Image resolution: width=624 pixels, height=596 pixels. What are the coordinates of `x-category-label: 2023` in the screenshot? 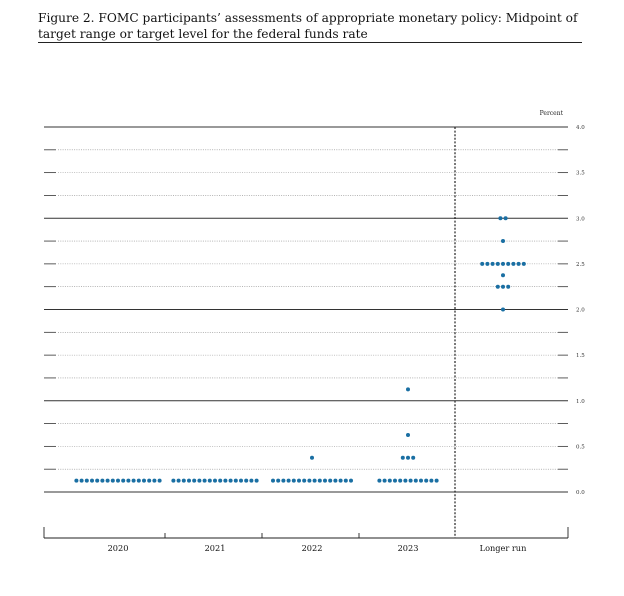 It's located at (408, 548).